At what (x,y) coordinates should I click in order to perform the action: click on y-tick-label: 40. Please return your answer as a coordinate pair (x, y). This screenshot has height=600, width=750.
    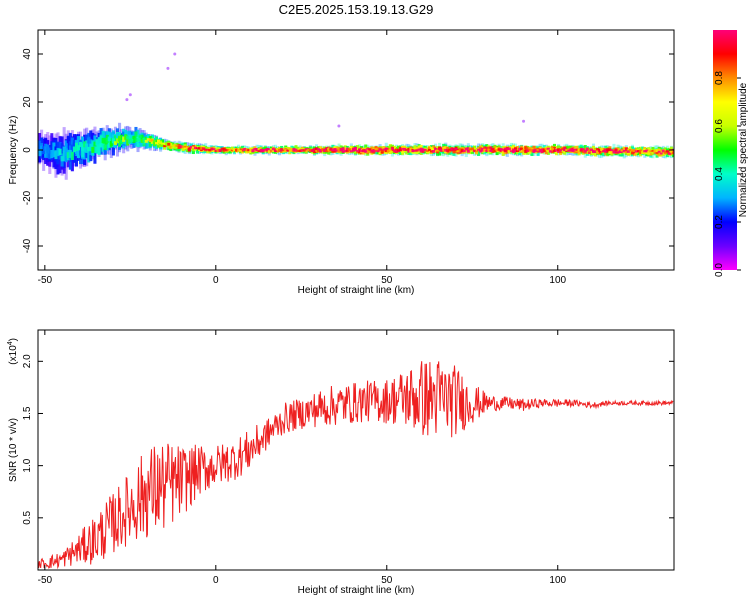
    Looking at the image, I should click on (27, 54).